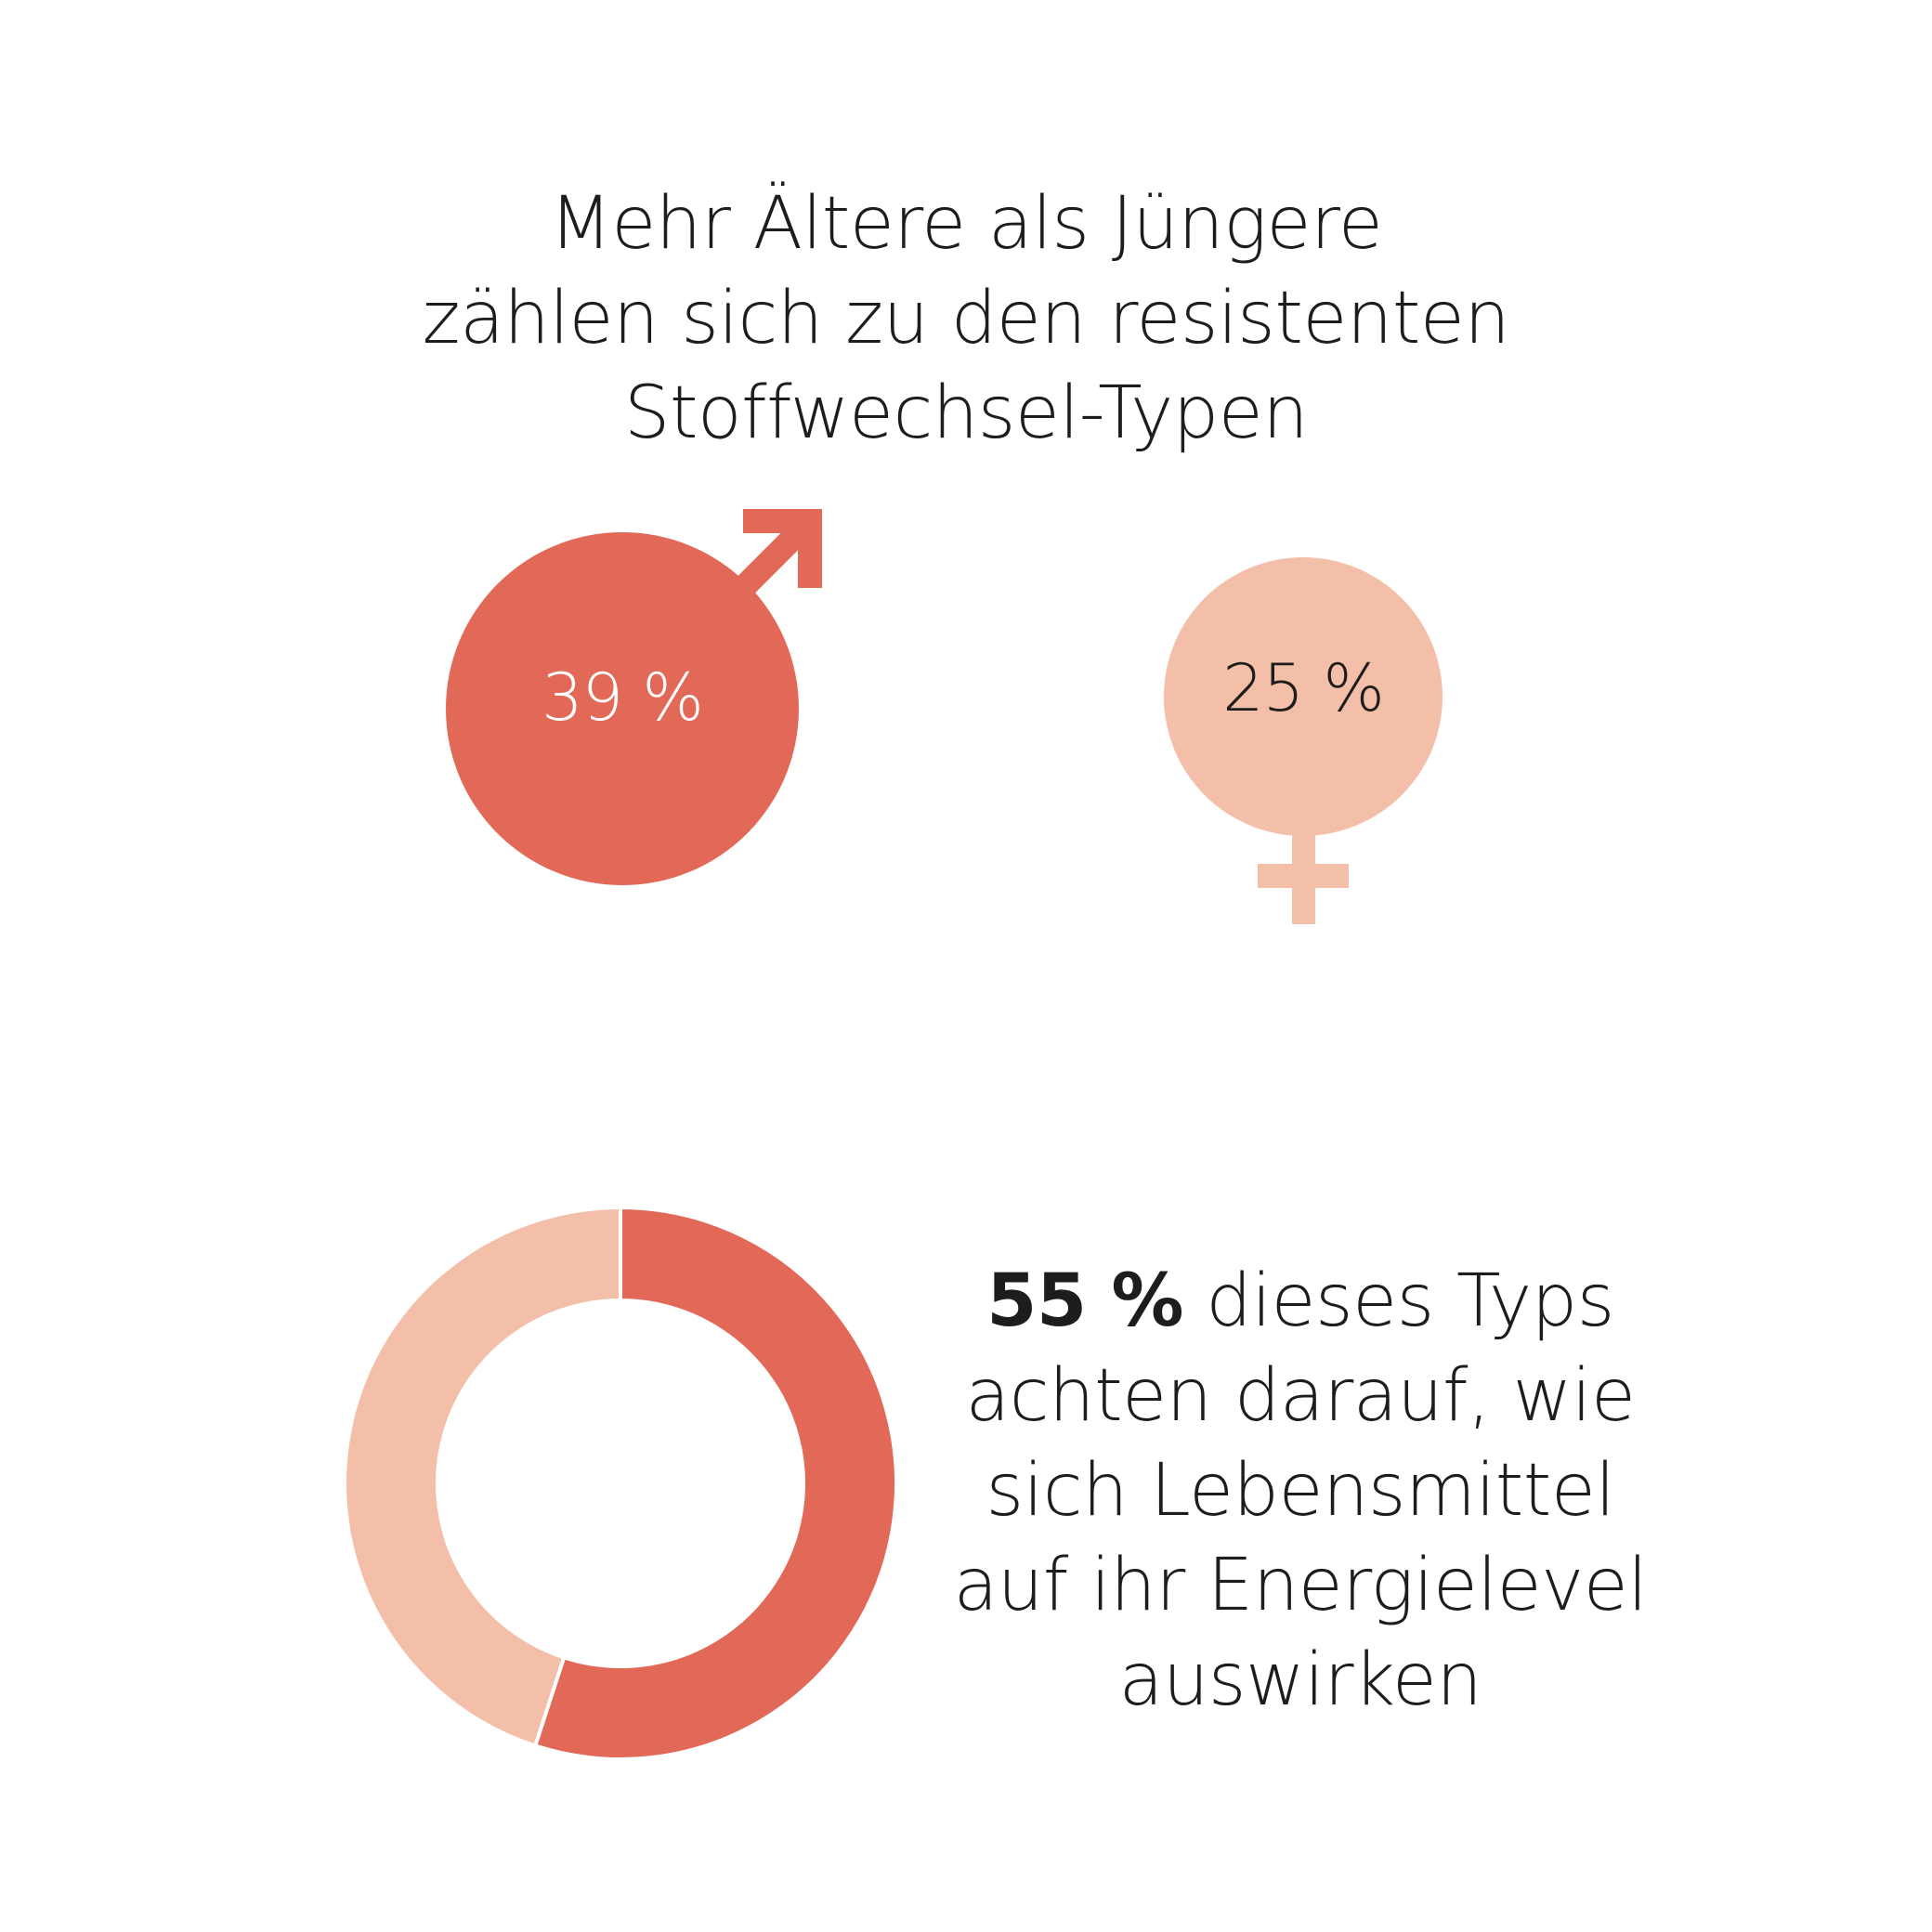 The image size is (1932, 1932). Describe the element at coordinates (966, 413) in the screenshot. I see `headline-line-3: Stoffwechsel-Typen` at that location.